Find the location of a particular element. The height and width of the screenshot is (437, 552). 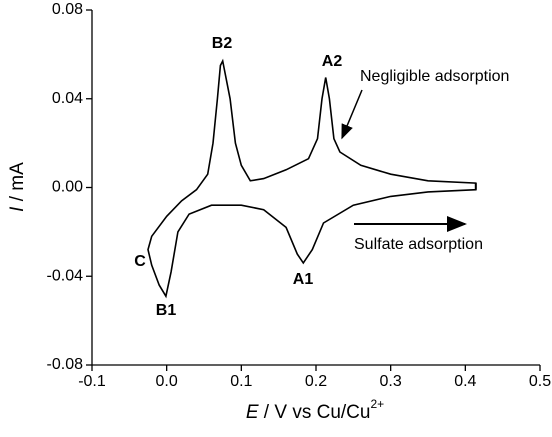

y-tick-label: 0.08 is located at coordinates (67, 9).